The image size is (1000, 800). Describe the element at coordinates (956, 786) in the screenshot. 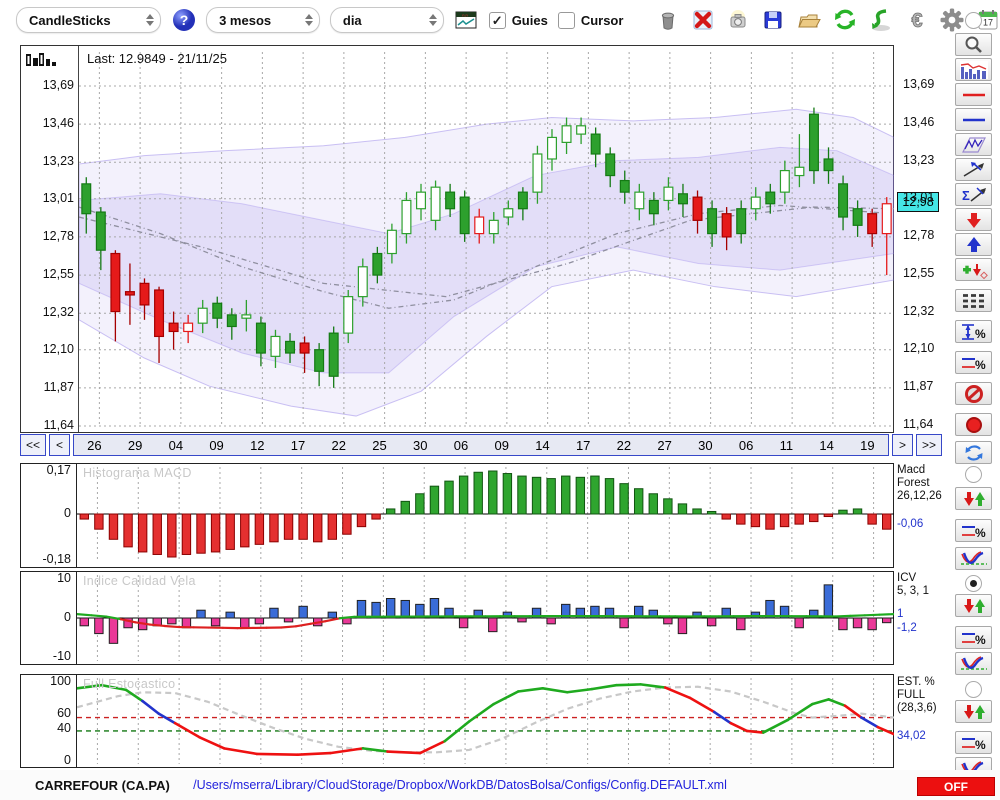

I see `off-toggle: OFF` at that location.